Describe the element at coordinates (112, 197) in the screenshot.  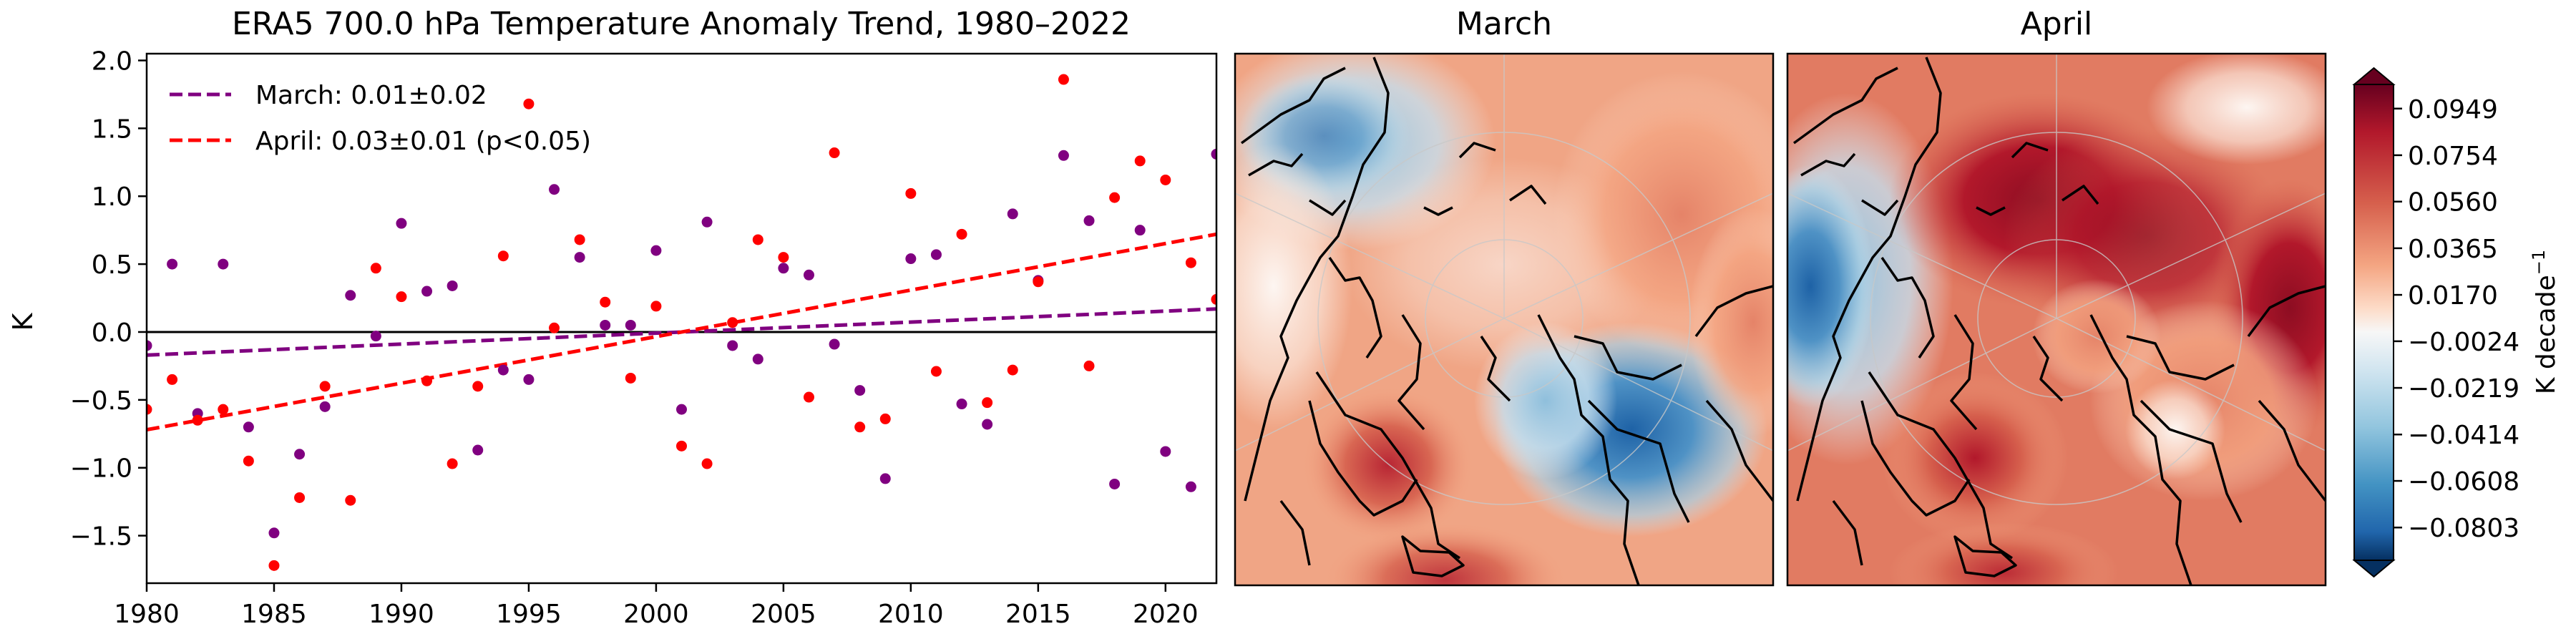
I see `y-tick-label: 1.0` at that location.